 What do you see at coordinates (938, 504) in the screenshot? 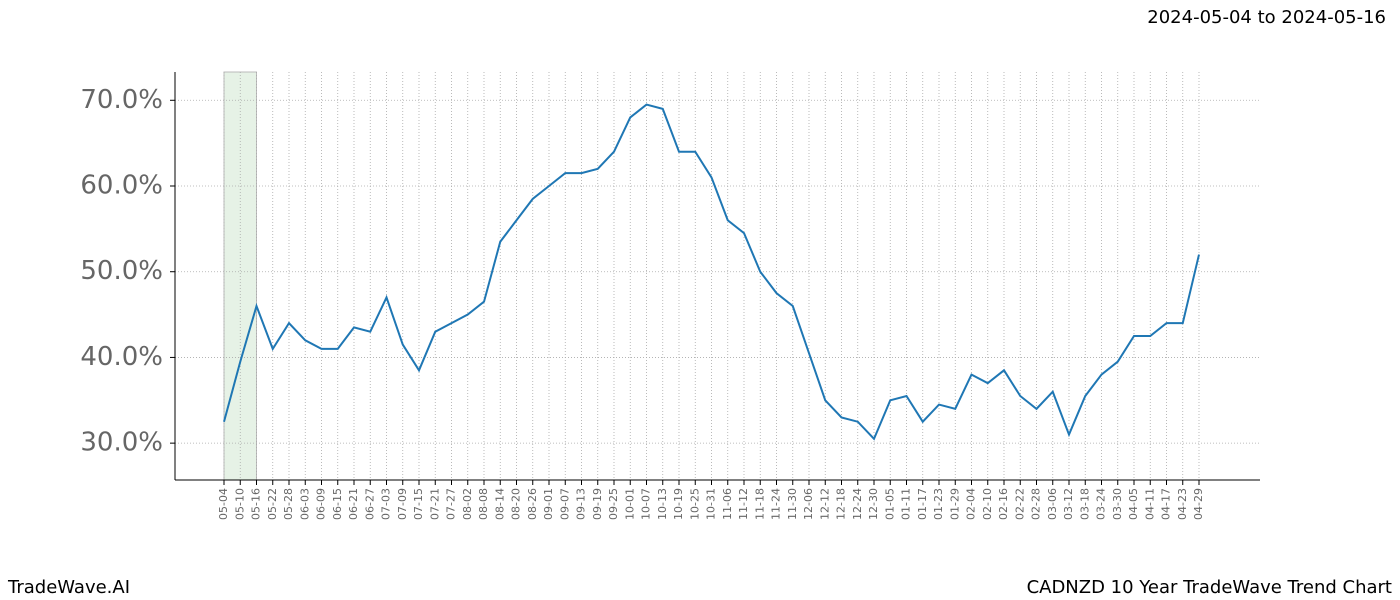
I see `x-tick-label: 01-23` at bounding box center [938, 504].